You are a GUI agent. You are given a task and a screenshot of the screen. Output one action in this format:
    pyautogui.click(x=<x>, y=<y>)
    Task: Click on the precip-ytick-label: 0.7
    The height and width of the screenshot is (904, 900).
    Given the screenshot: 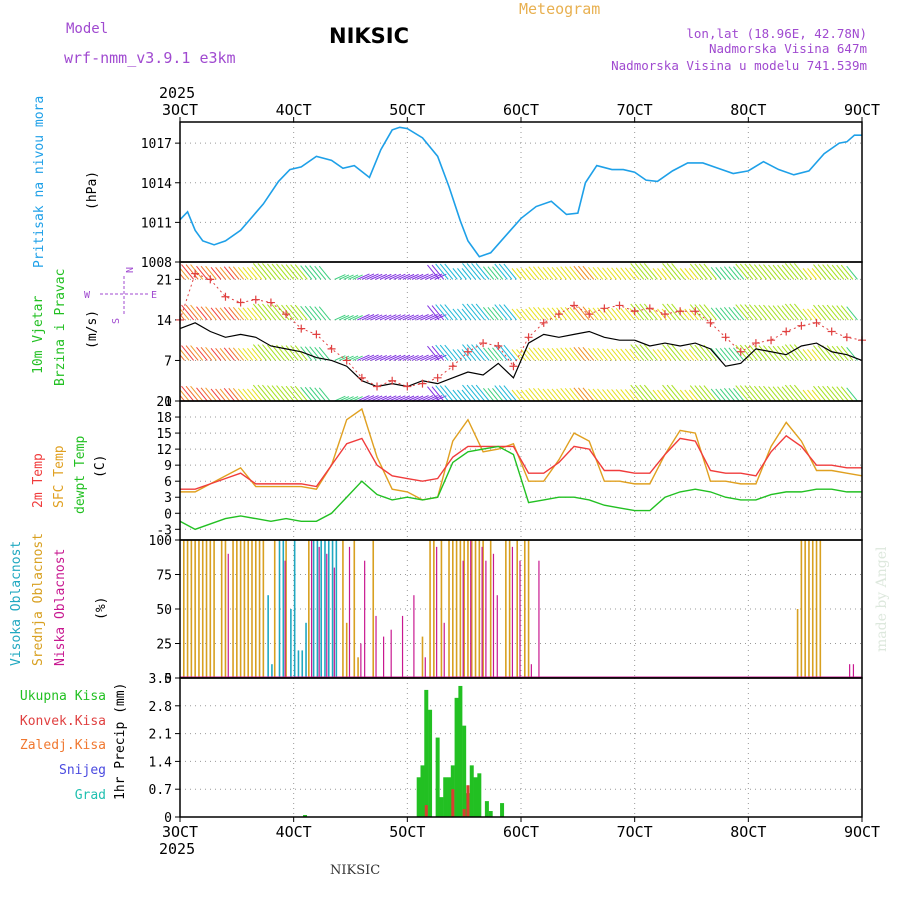 What is the action you would take?
    pyautogui.click(x=160, y=790)
    